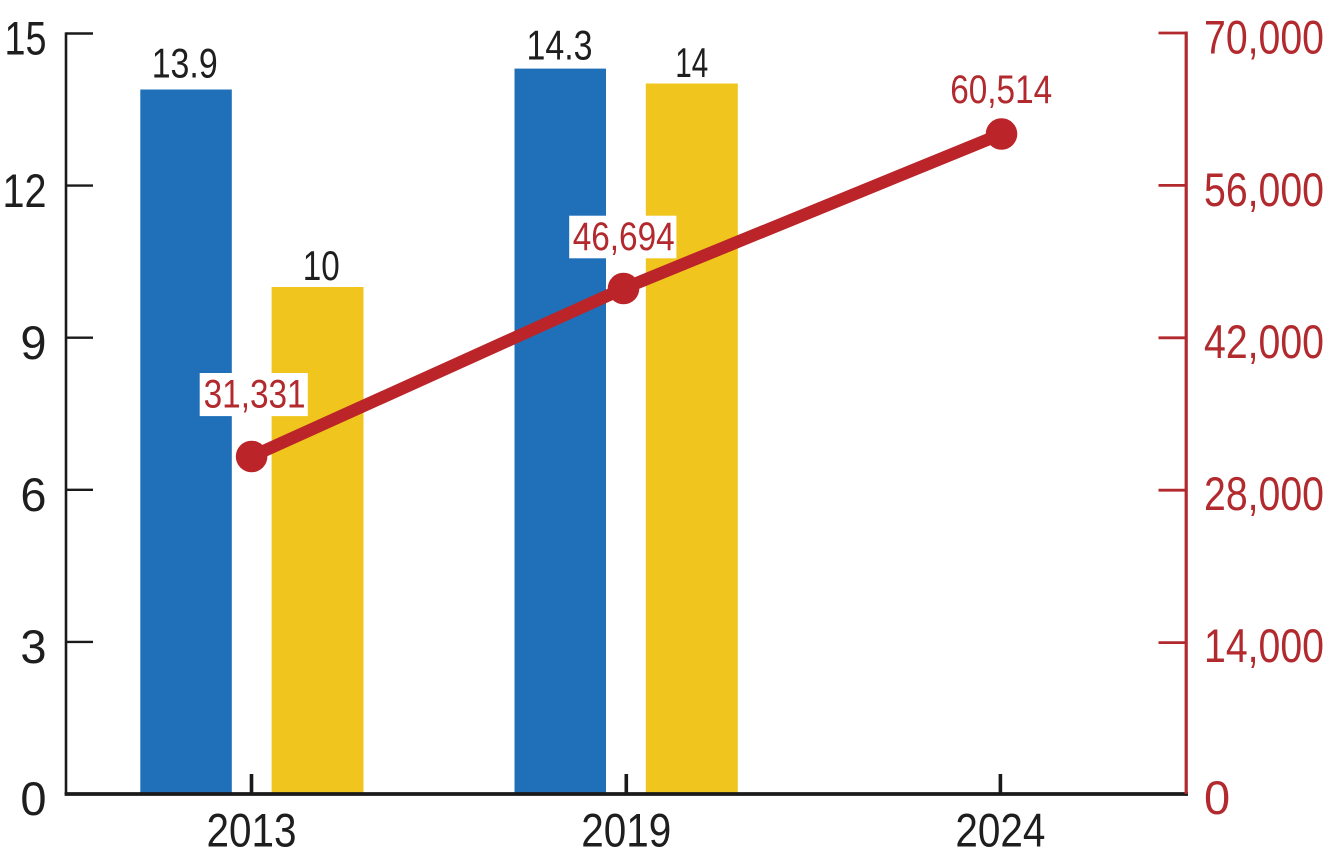  Describe the element at coordinates (33, 342) in the screenshot. I see `svg-text: 9` at that location.